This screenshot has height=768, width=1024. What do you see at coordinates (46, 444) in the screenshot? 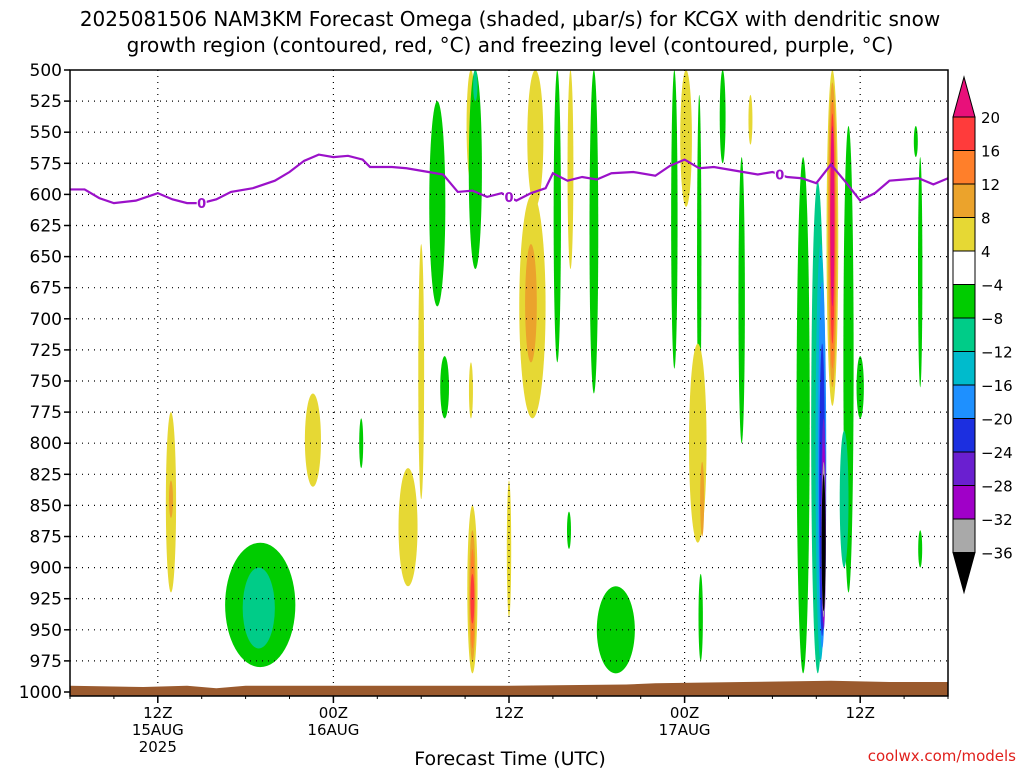
I see `y-tick-label: 800` at bounding box center [46, 444].